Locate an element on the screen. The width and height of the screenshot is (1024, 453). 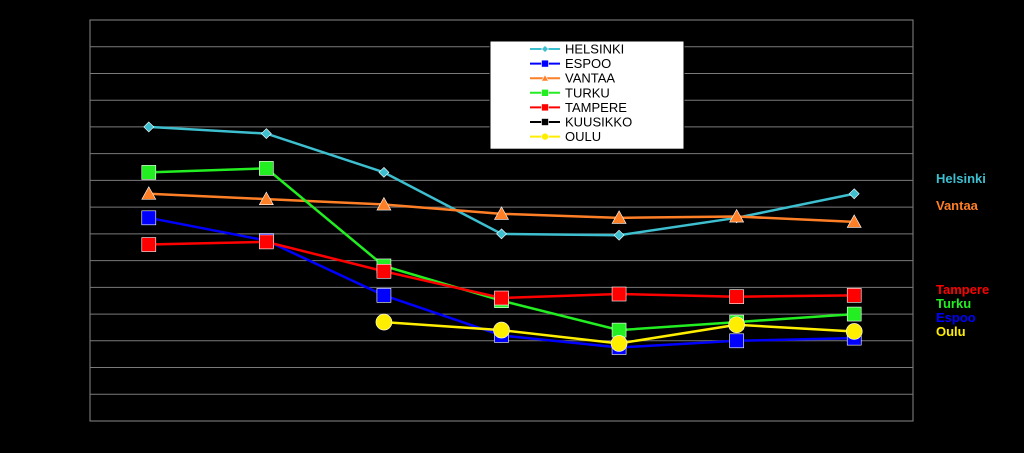
legend-item: KUUSIKKO is located at coordinates (581, 122).